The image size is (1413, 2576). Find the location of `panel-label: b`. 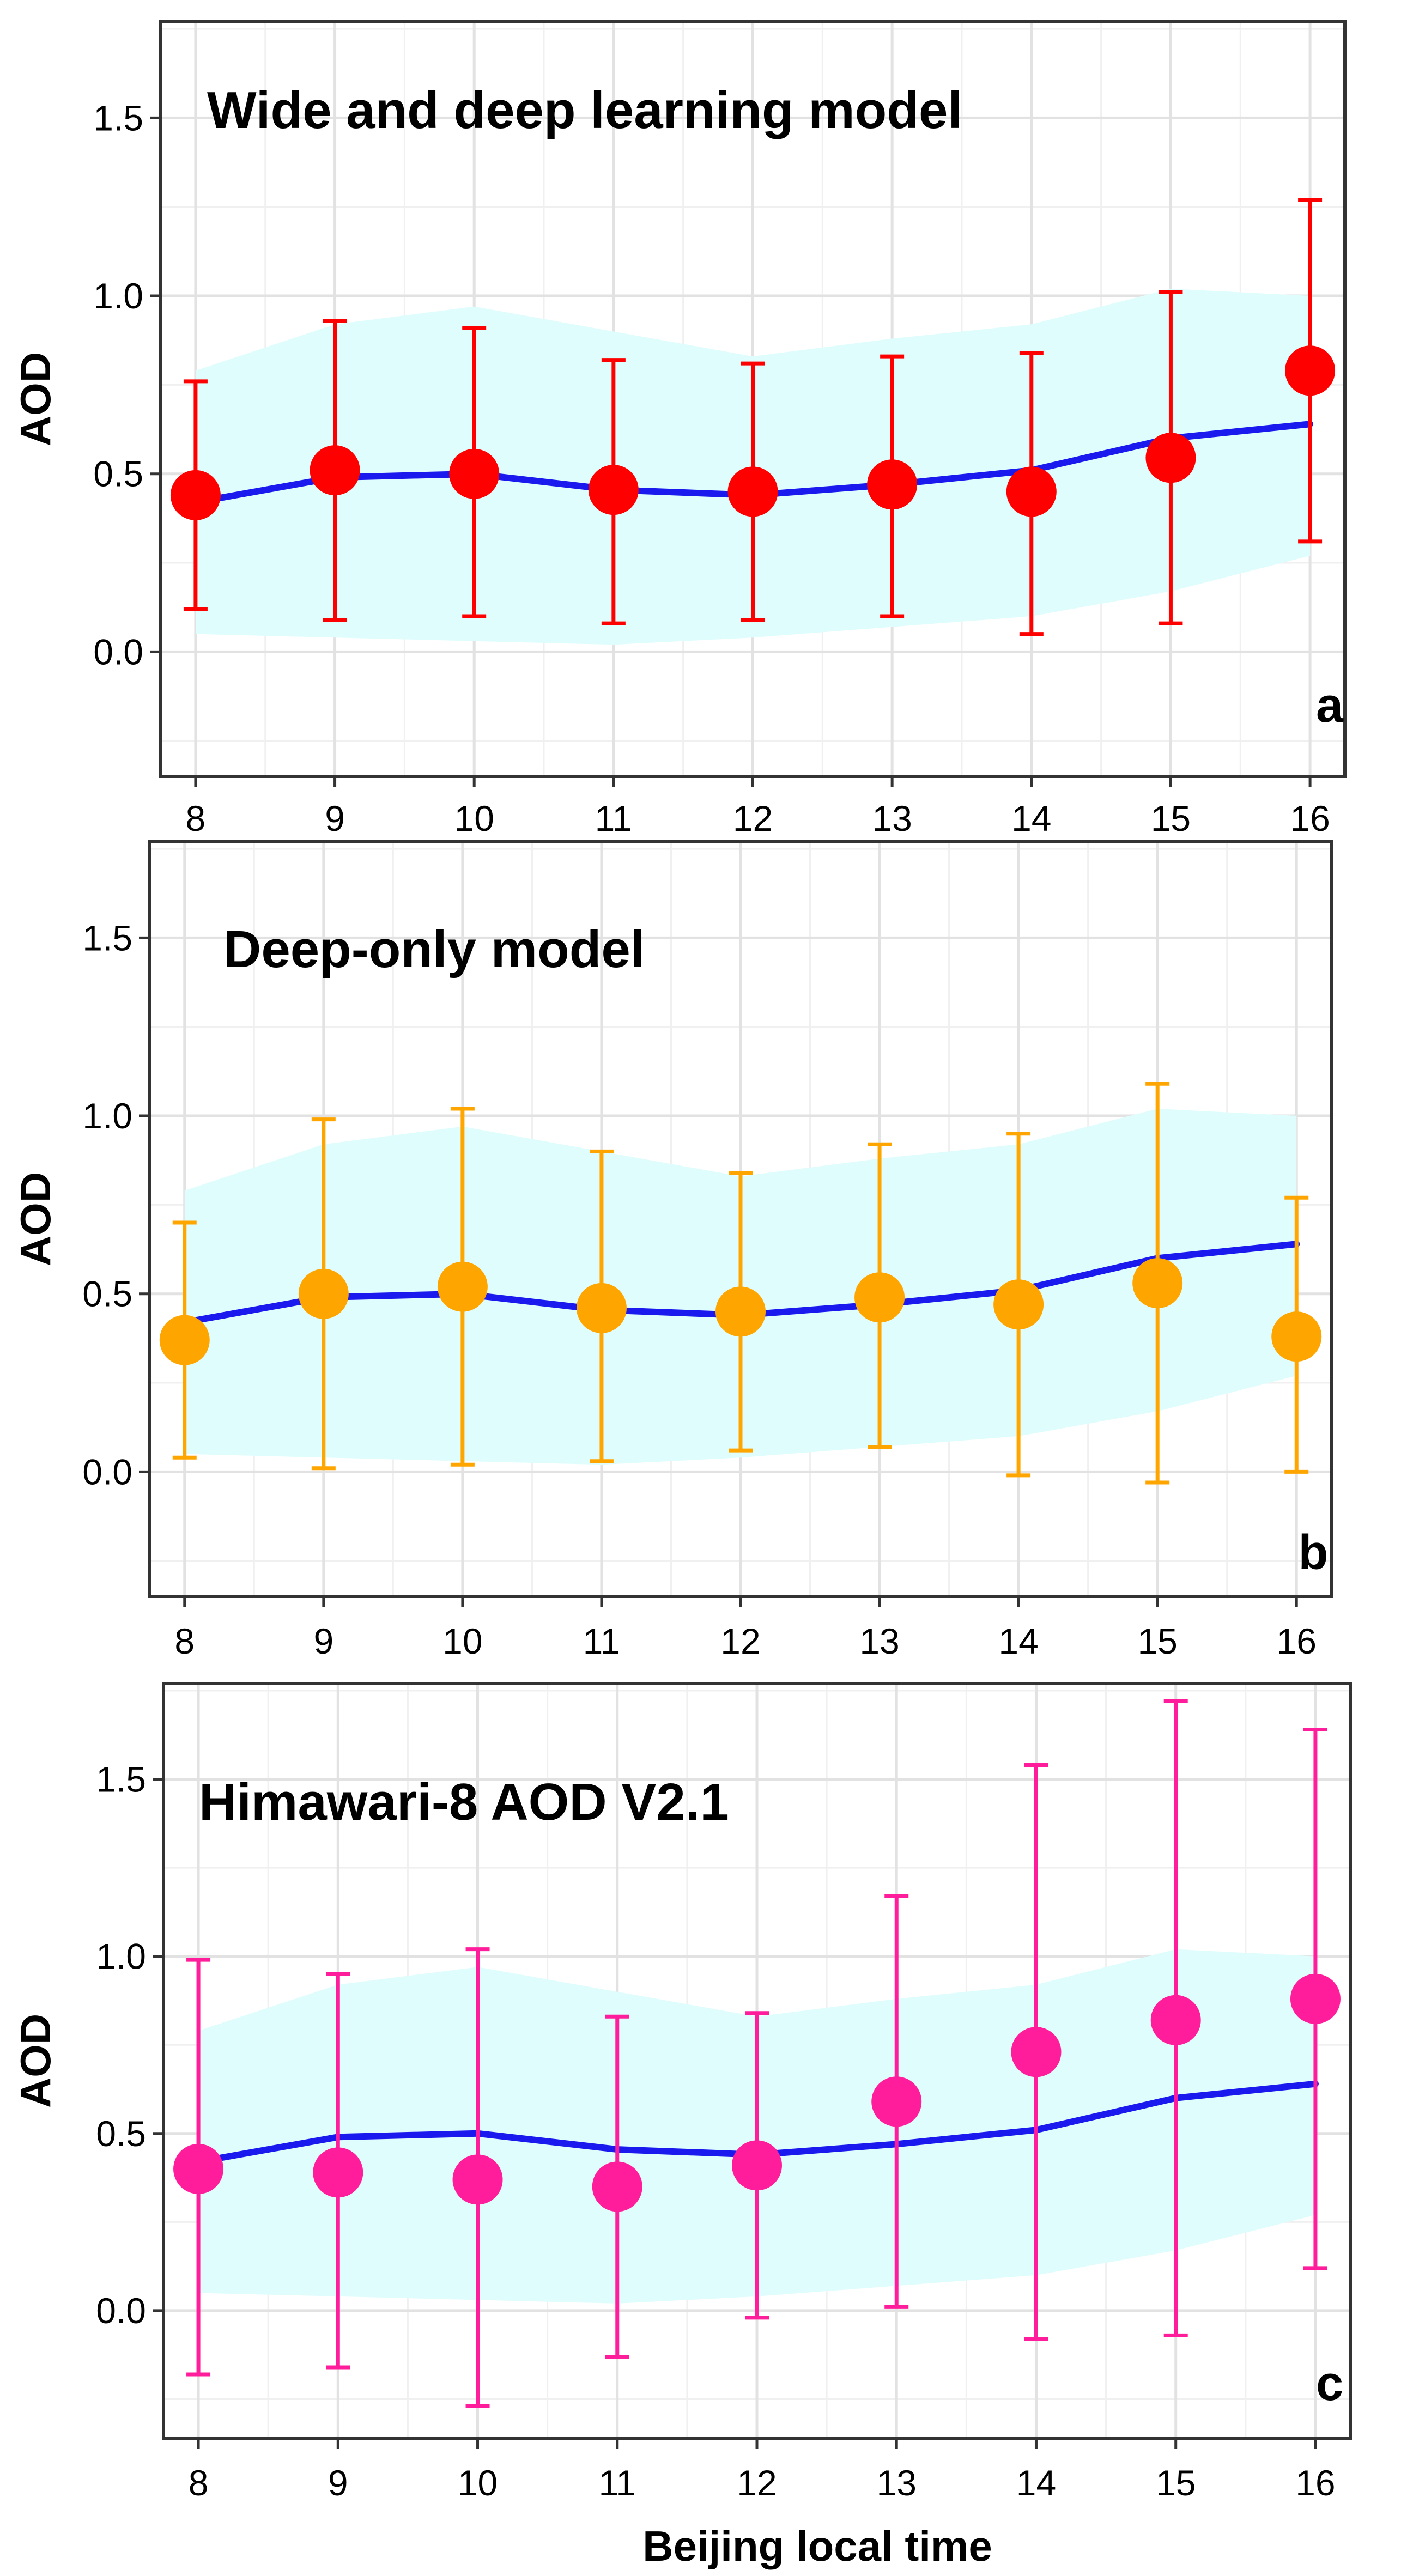

panel-label: b is located at coordinates (1314, 1553).